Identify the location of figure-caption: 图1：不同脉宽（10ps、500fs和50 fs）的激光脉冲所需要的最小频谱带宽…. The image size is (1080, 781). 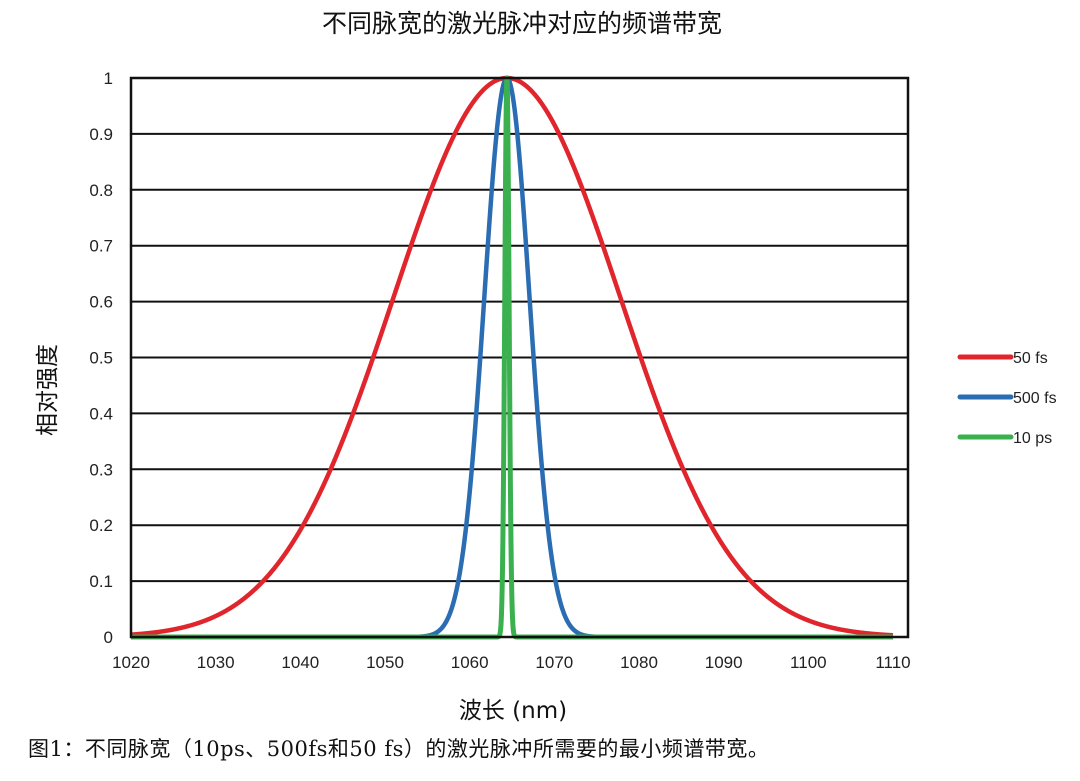
(399, 749).